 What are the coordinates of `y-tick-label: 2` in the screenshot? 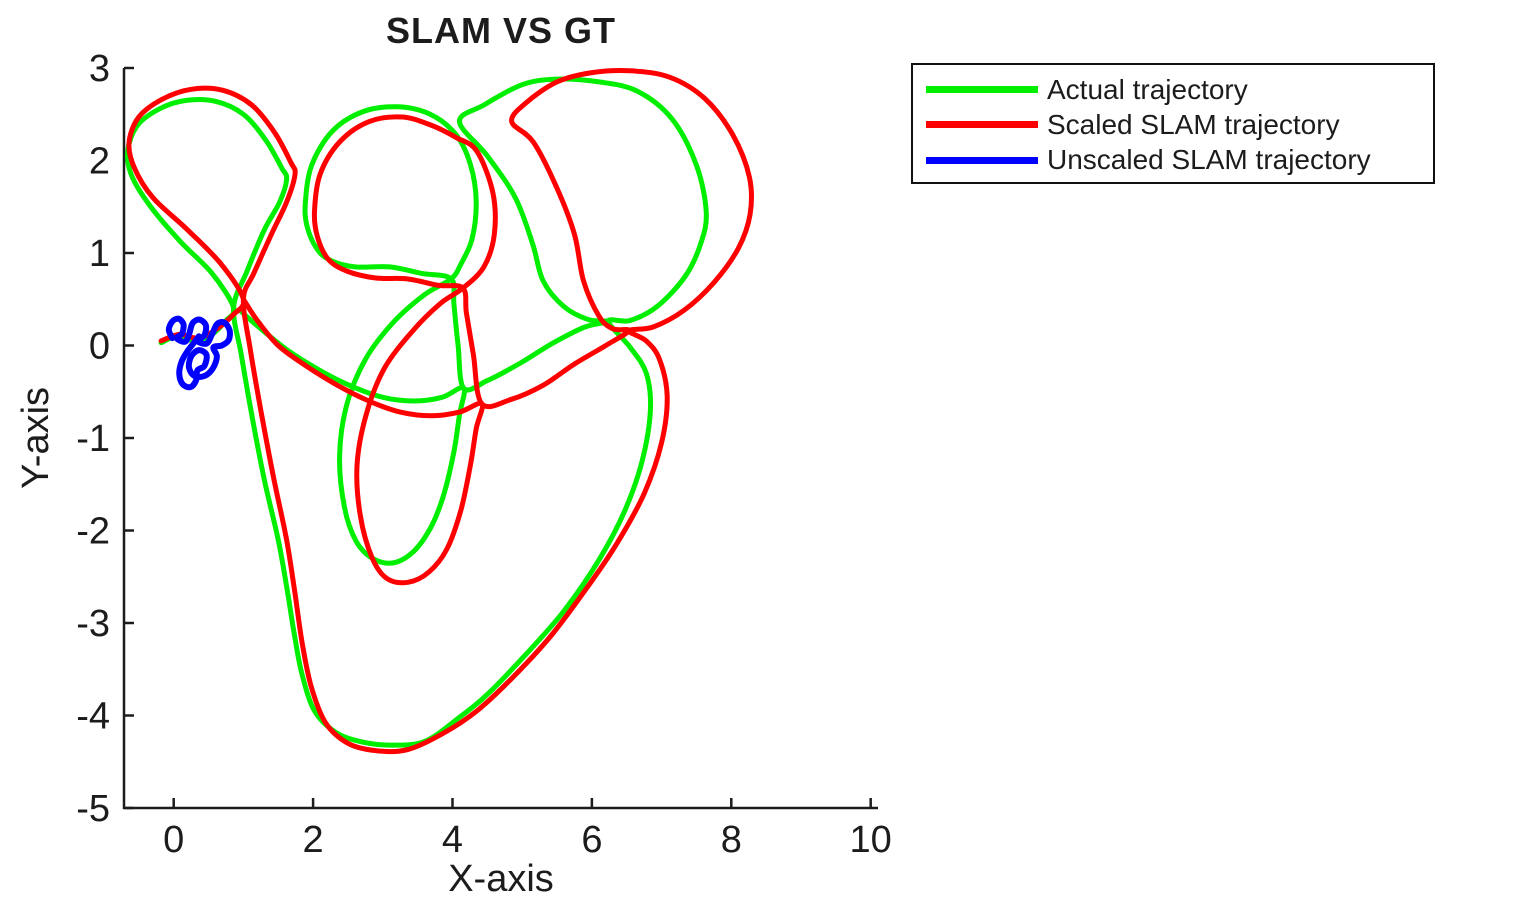 It's located at (99, 162).